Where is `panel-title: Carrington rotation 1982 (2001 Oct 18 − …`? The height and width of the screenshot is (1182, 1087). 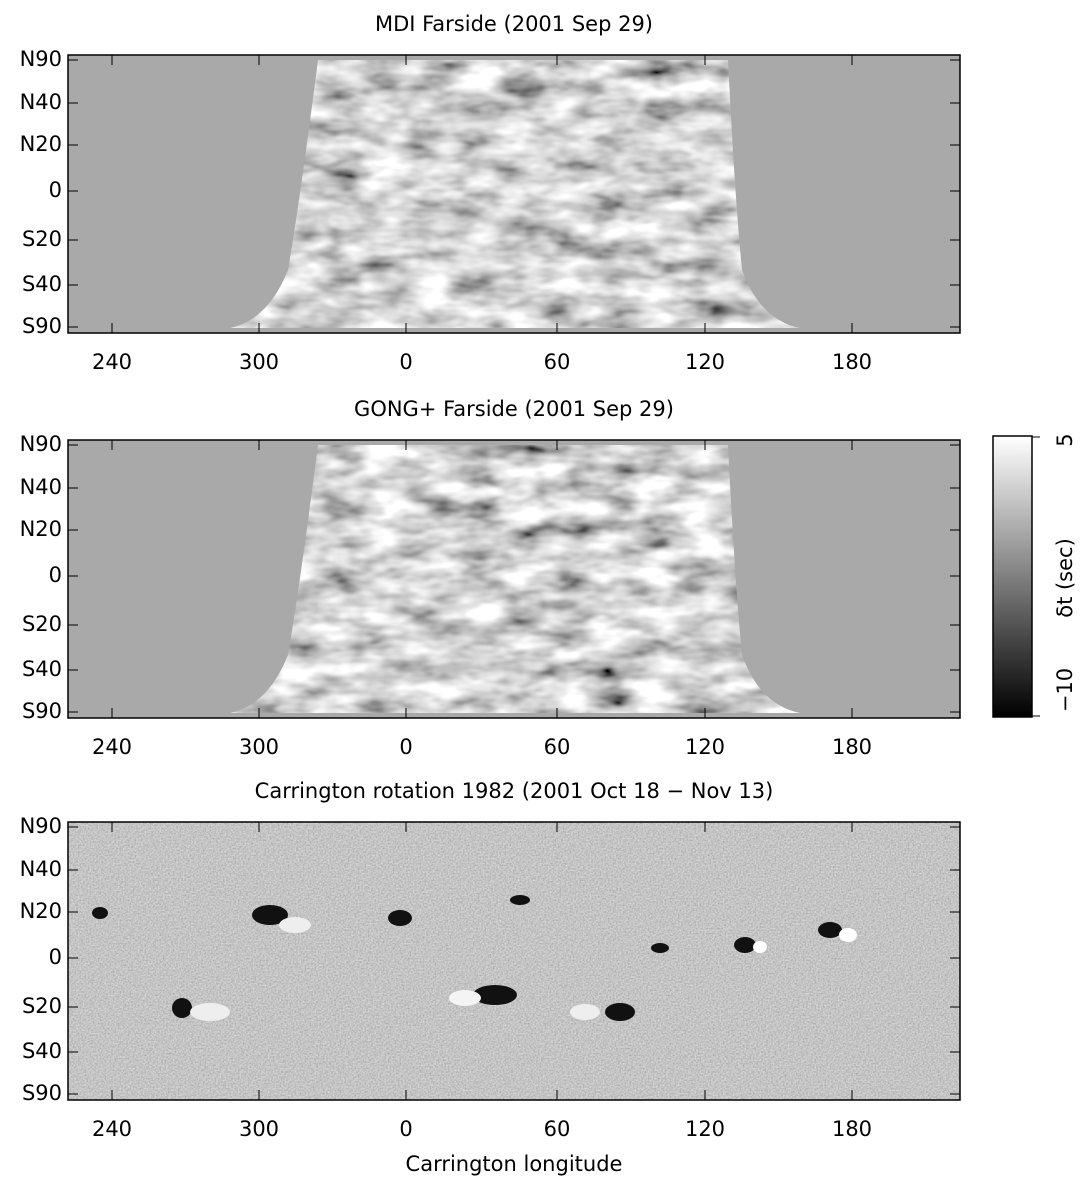 panel-title: Carrington rotation 1982 (2001 Oct 18 − … is located at coordinates (514, 791).